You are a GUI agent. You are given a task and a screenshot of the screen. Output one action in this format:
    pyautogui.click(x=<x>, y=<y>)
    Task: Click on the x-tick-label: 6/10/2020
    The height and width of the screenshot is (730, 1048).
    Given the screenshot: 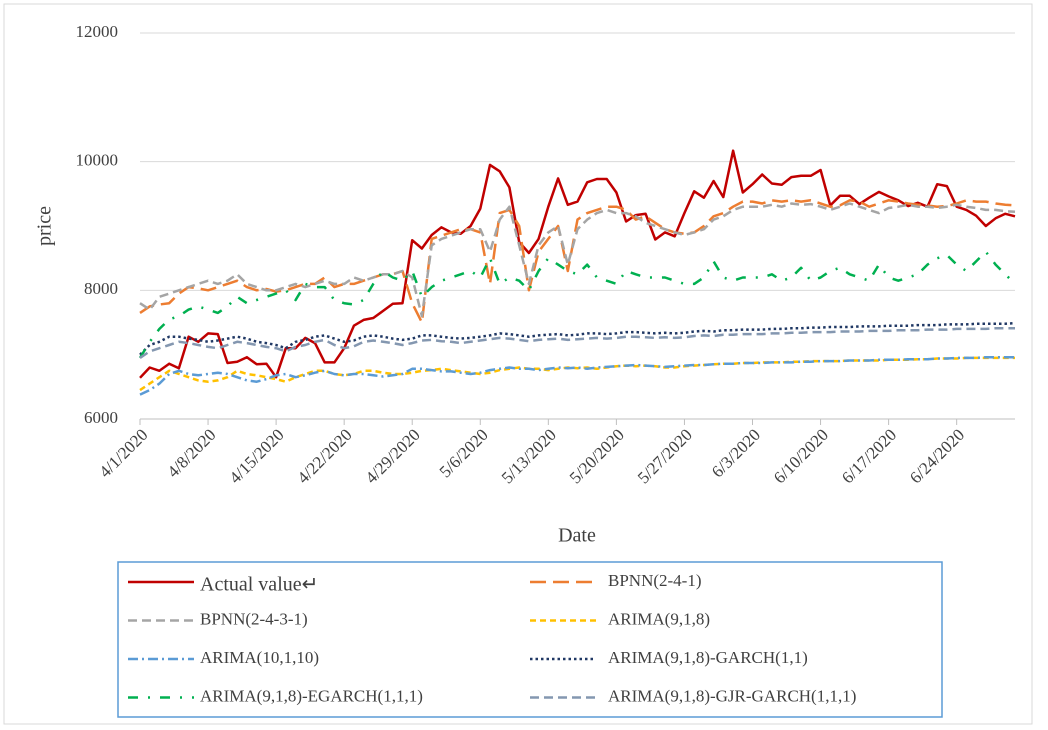 What is the action you would take?
    pyautogui.click(x=801, y=456)
    